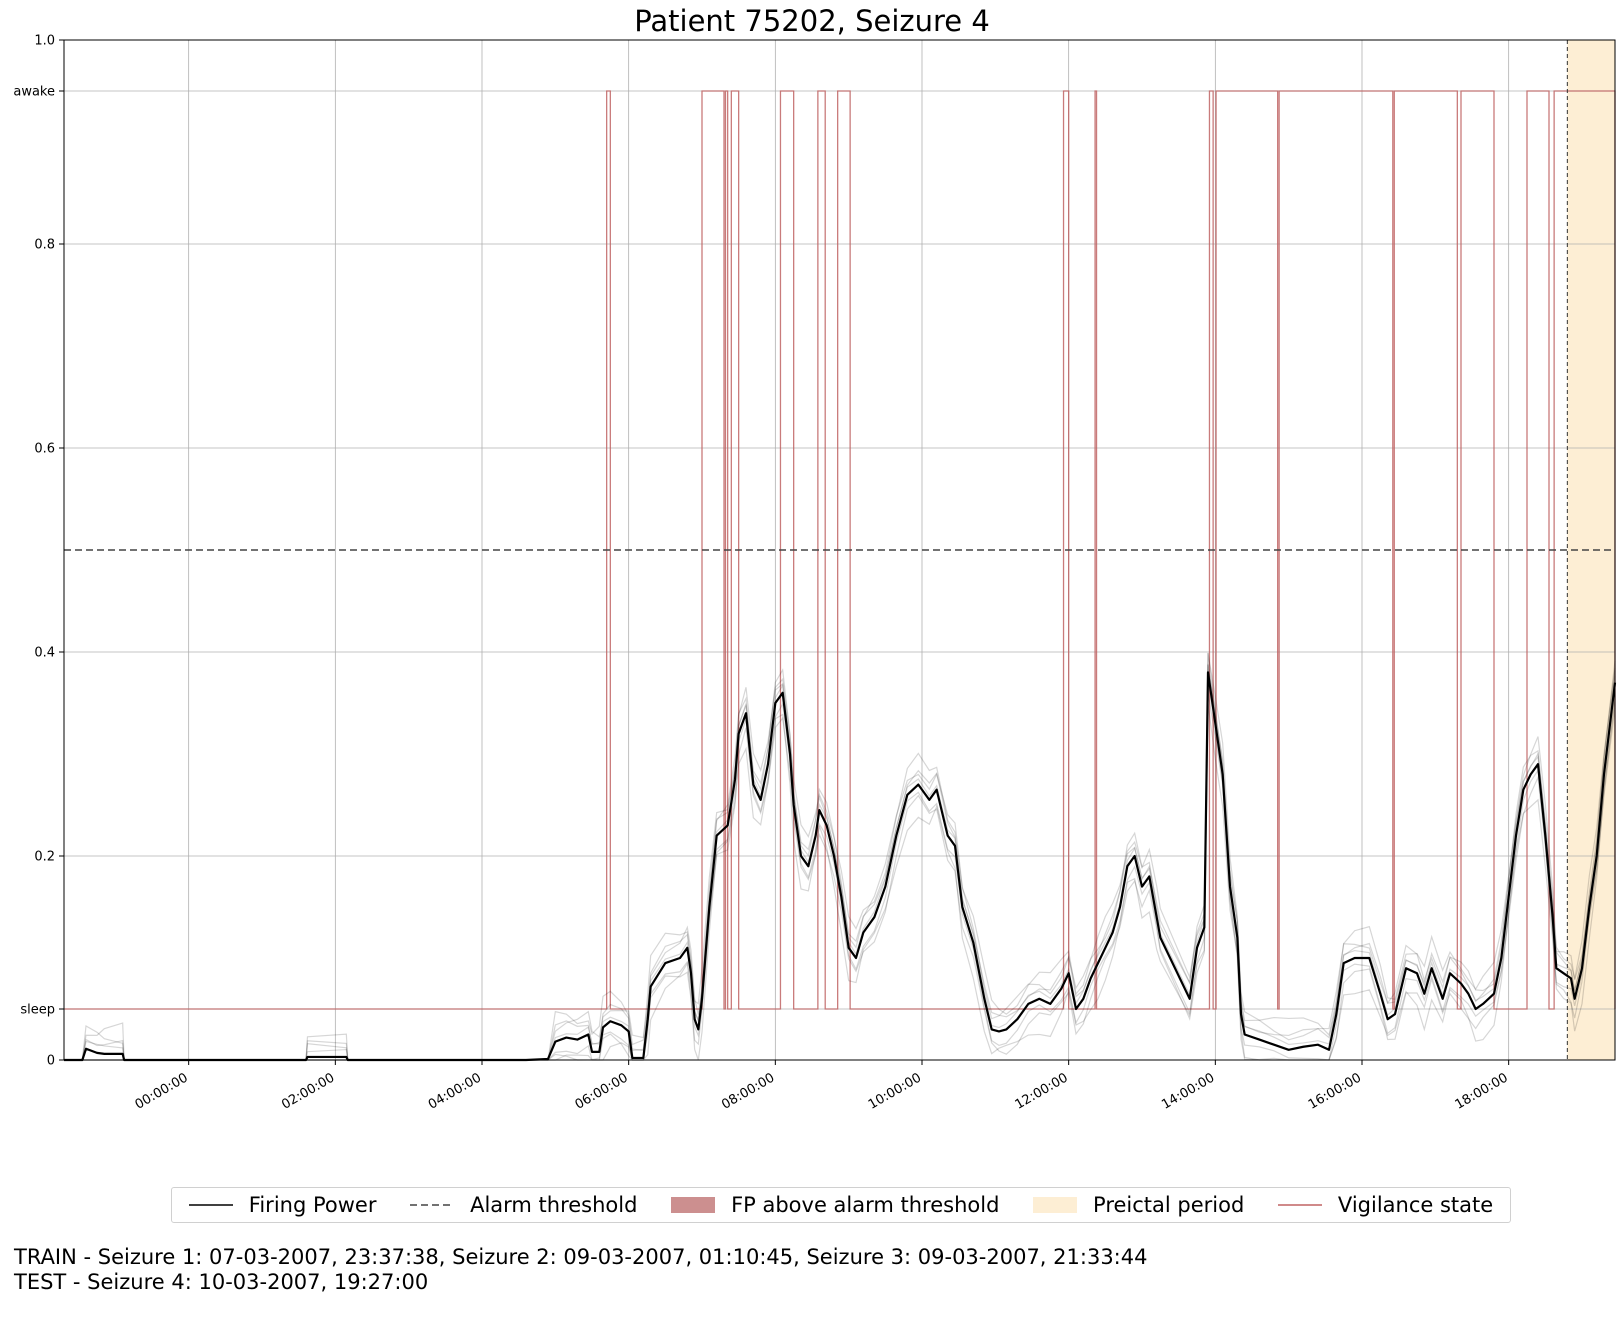  I want to click on legend-item-firing-power: Firing Power, so click(282, 1205).